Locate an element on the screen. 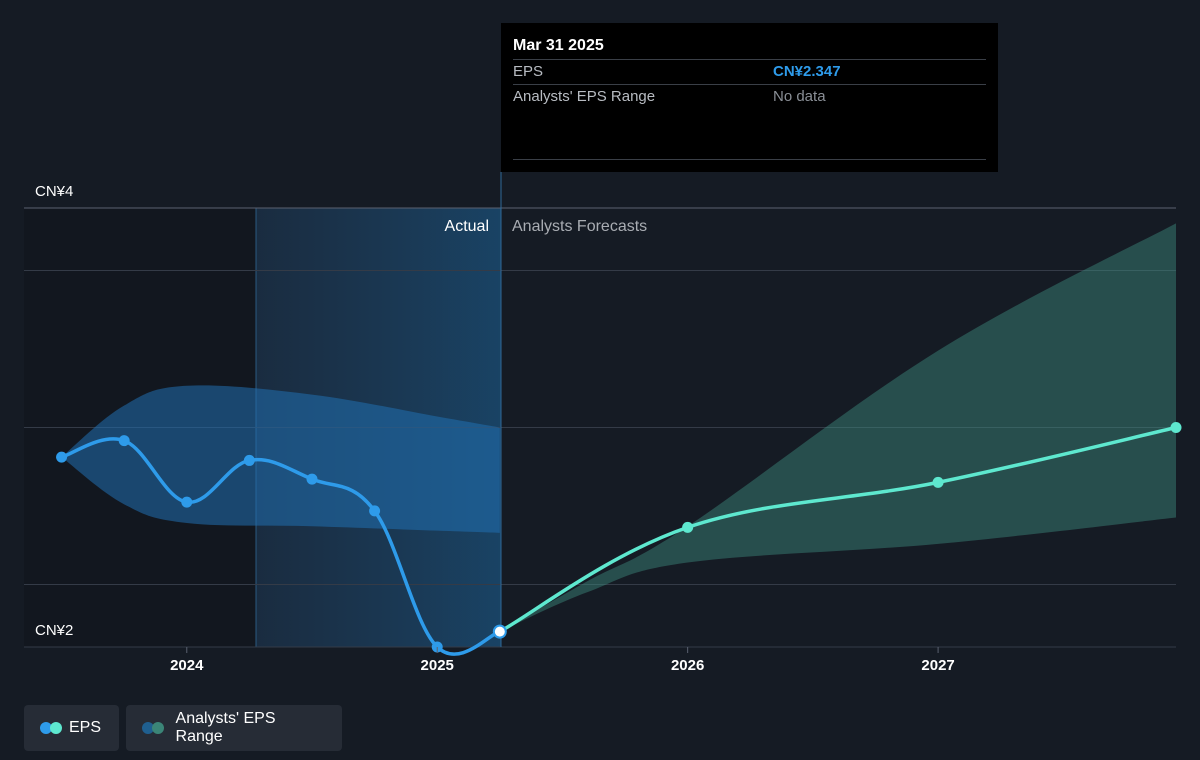  x-tick-label: 2027 is located at coordinates (937, 665).